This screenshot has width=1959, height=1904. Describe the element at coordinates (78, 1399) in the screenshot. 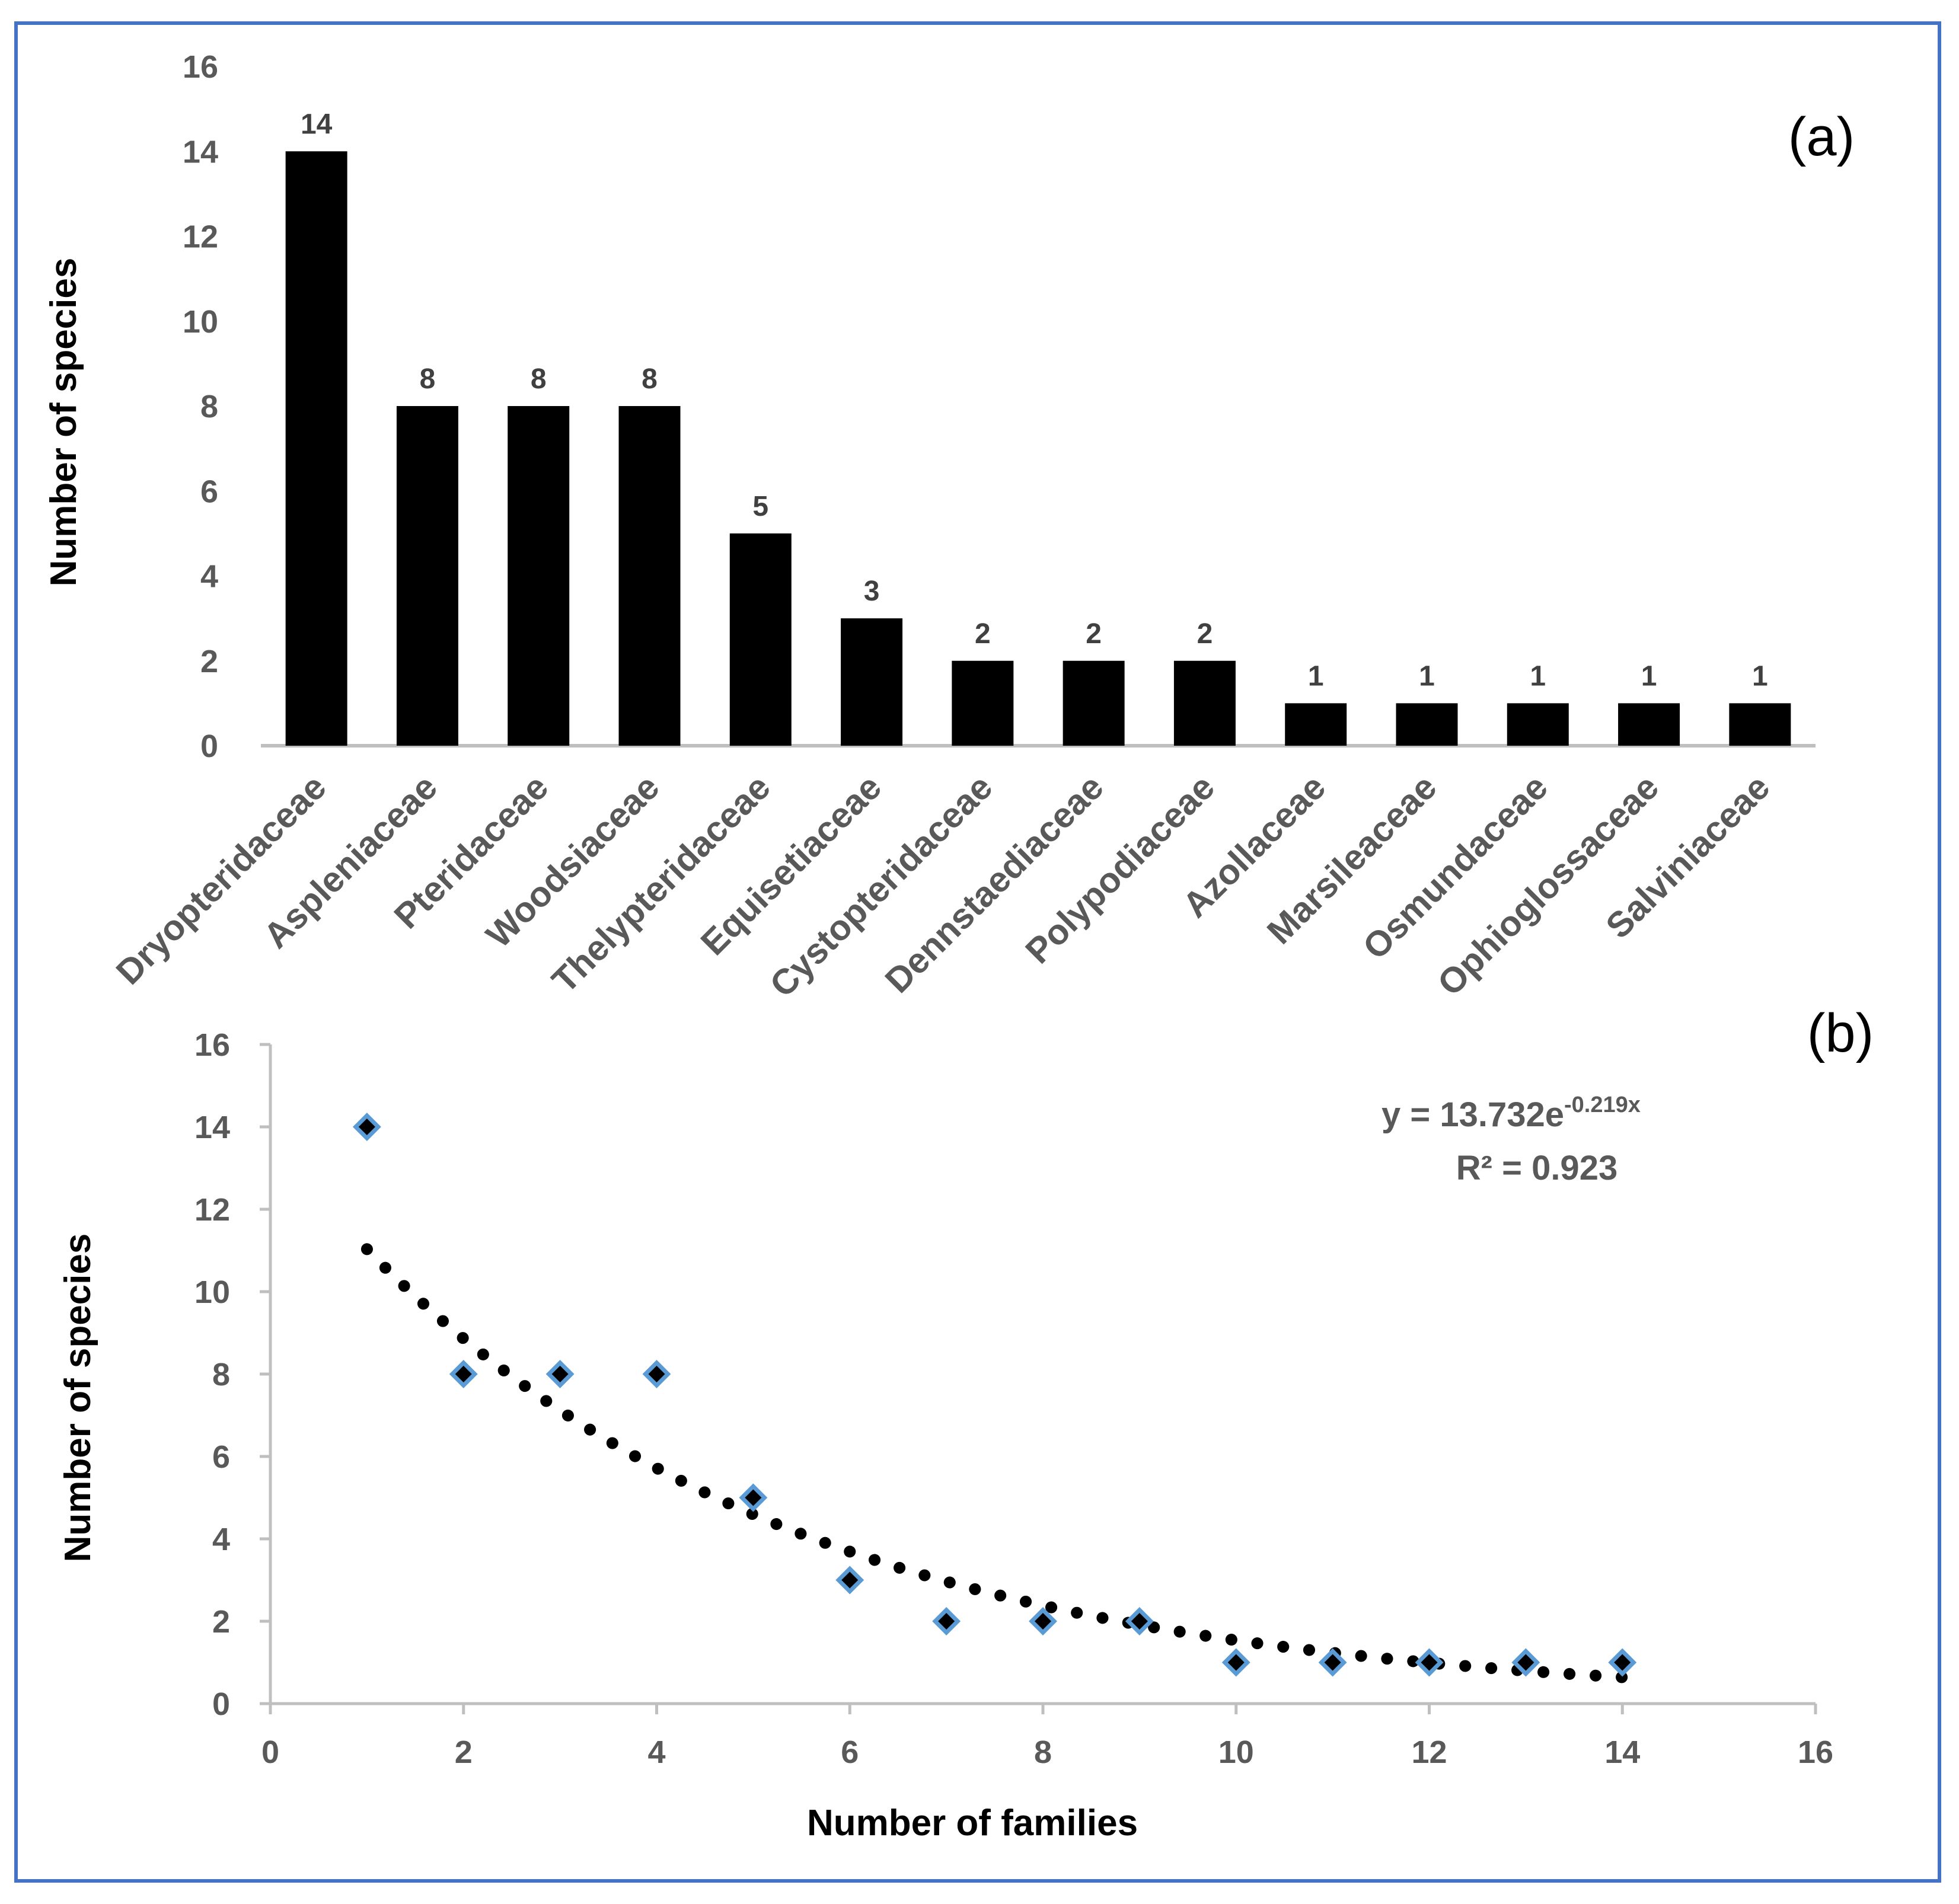

I see `scatter-y-axis-title: Number of species` at that location.